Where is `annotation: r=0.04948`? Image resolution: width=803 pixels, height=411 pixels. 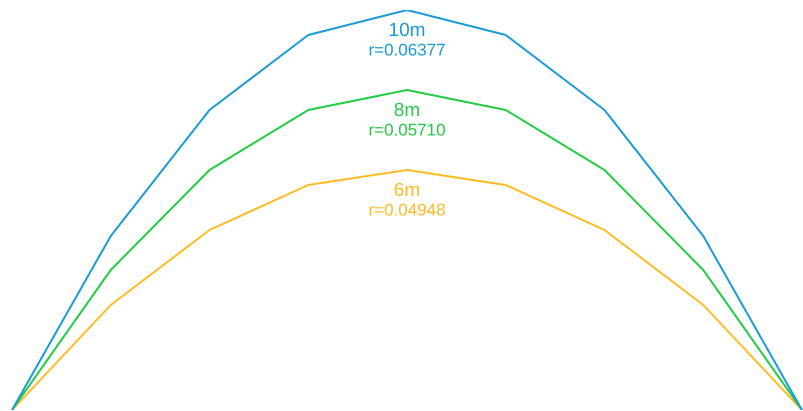 annotation: r=0.04948 is located at coordinates (407, 210).